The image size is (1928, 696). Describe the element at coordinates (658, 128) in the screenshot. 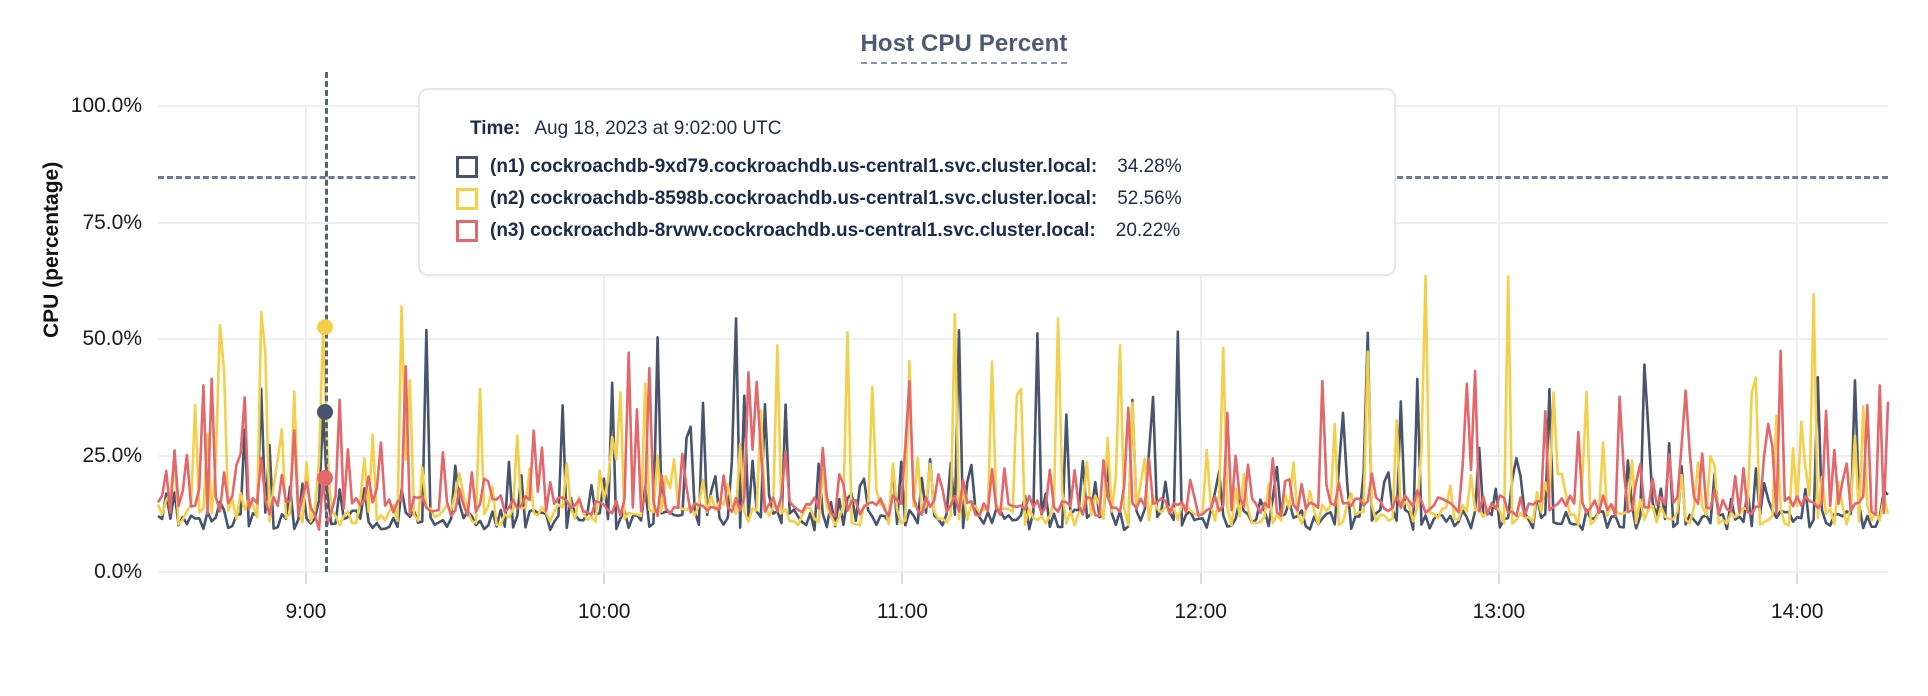

I see `tooltip-time-value: Aug 18, 2023 at 9:02:00 UTC` at that location.